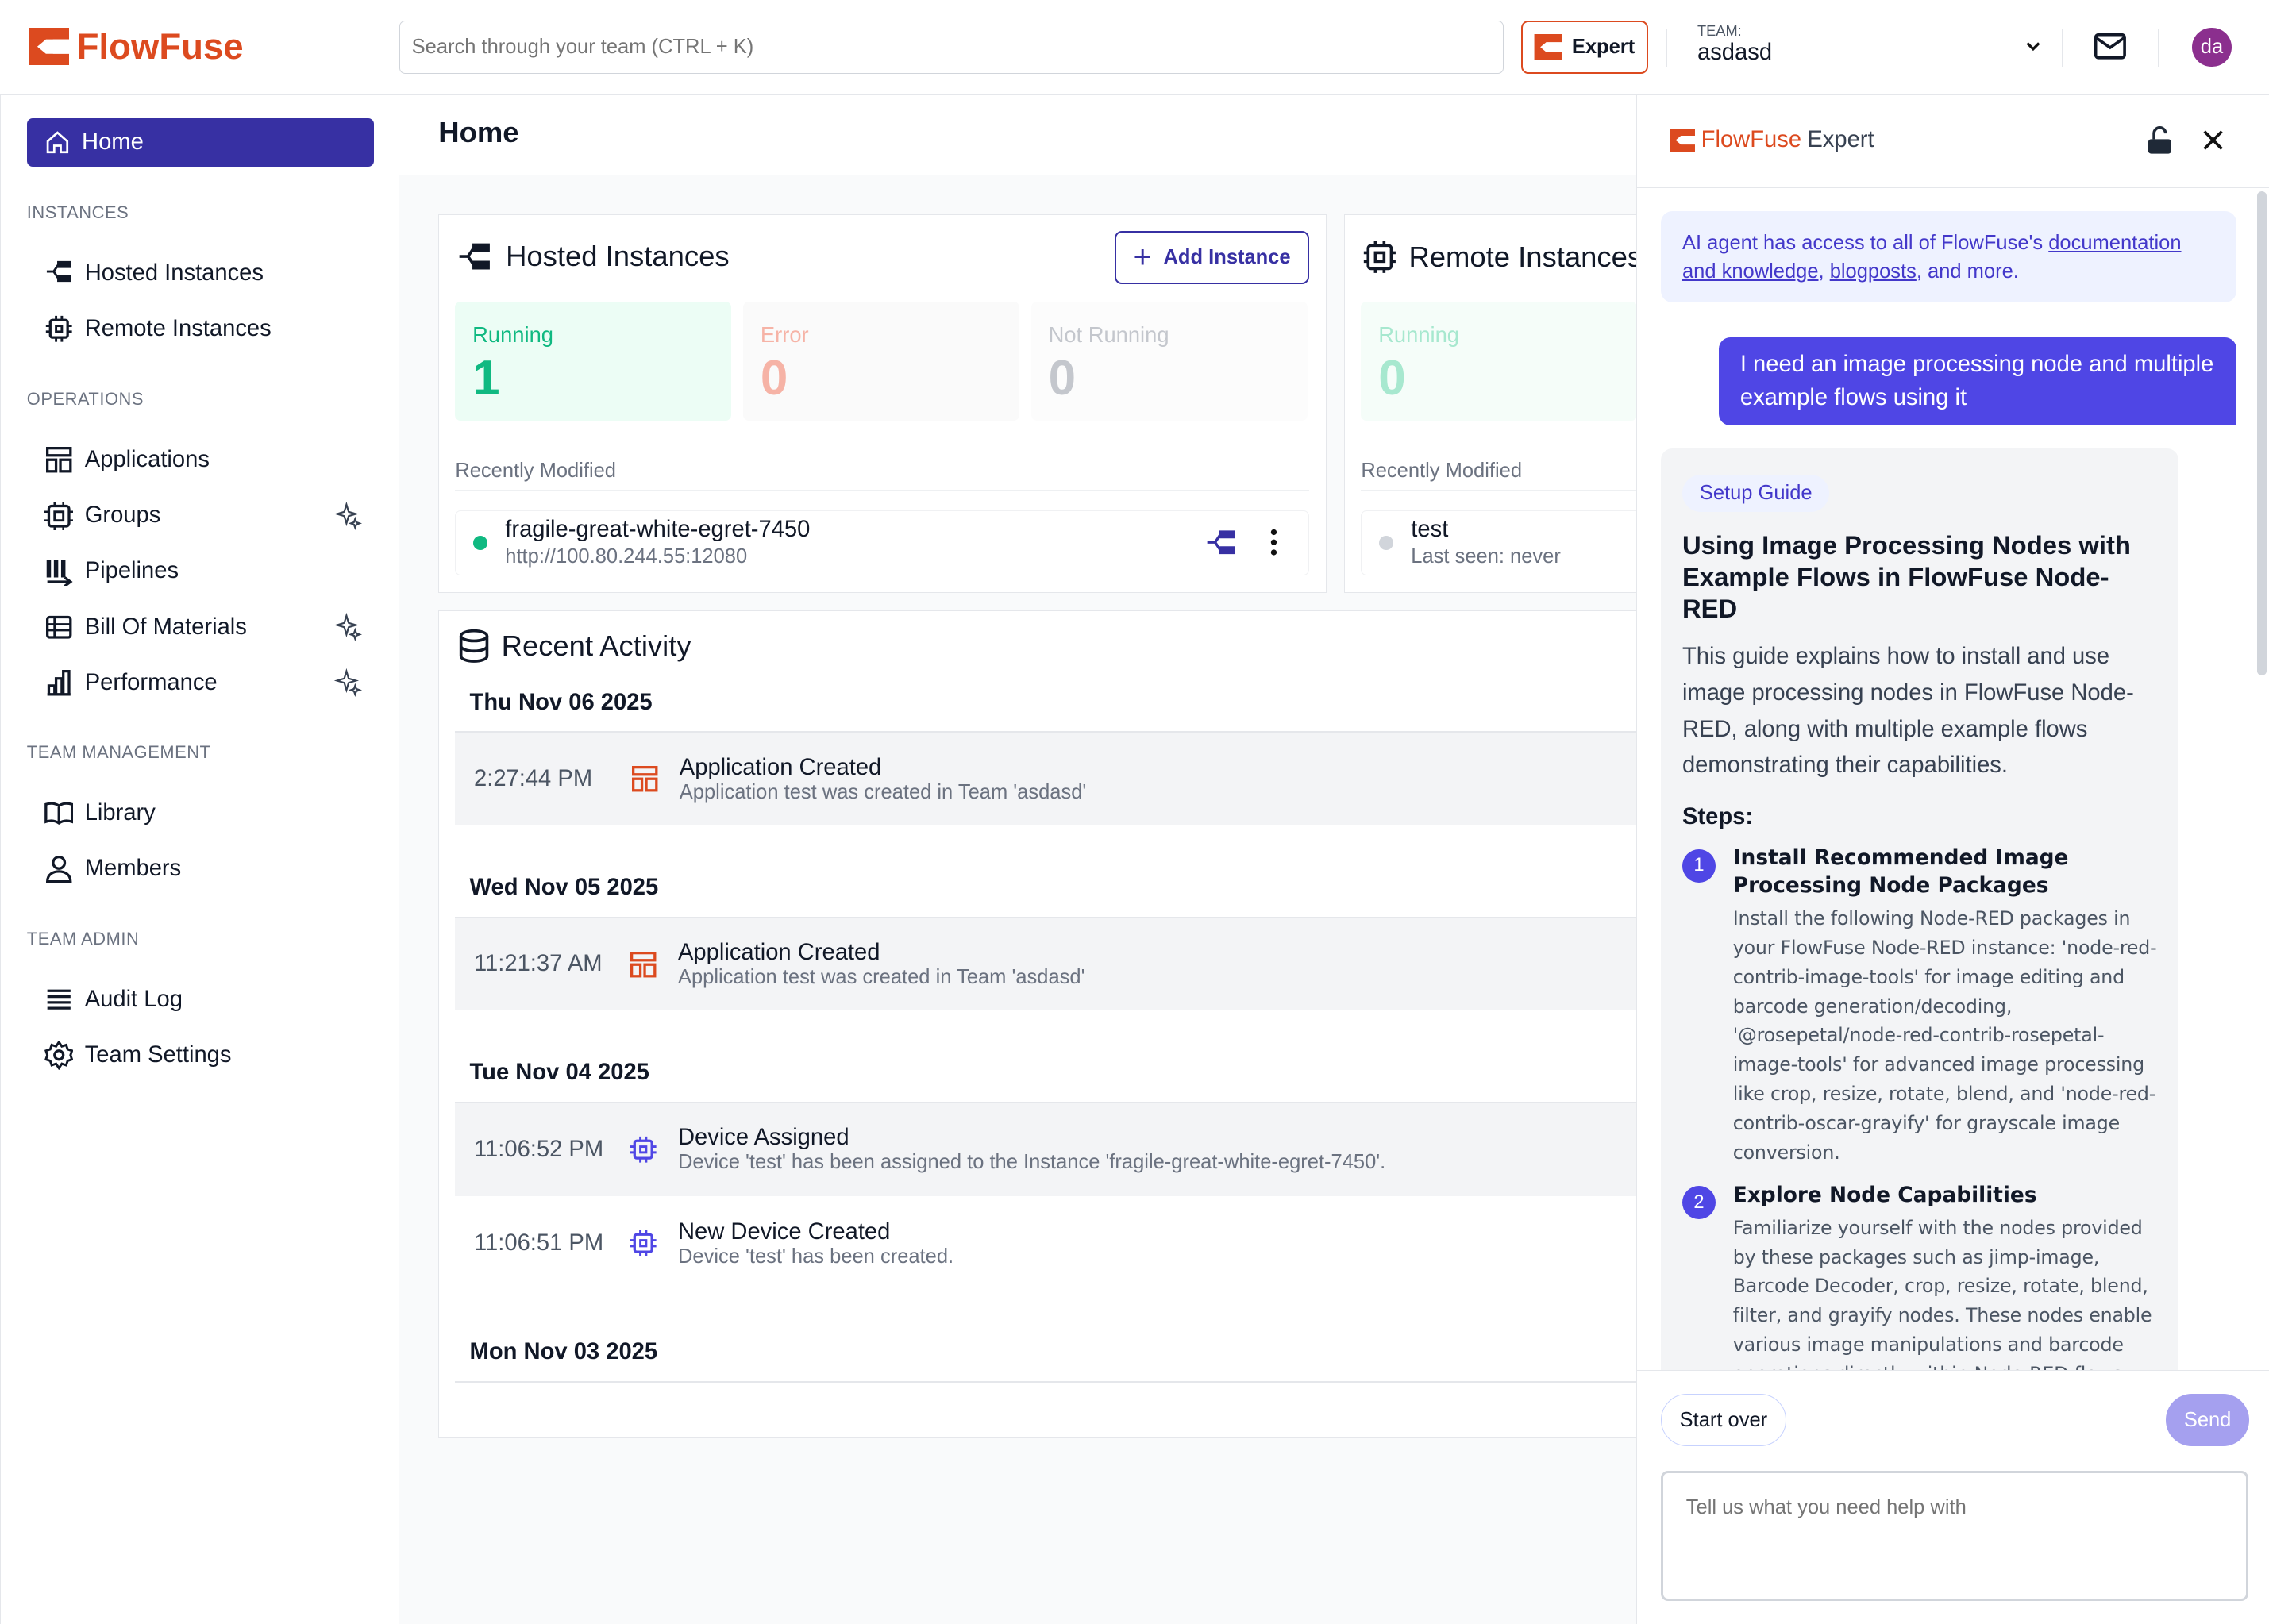 The width and height of the screenshot is (2269, 1624). Describe the element at coordinates (1954, 1535) in the screenshot. I see `message-input` at that location.